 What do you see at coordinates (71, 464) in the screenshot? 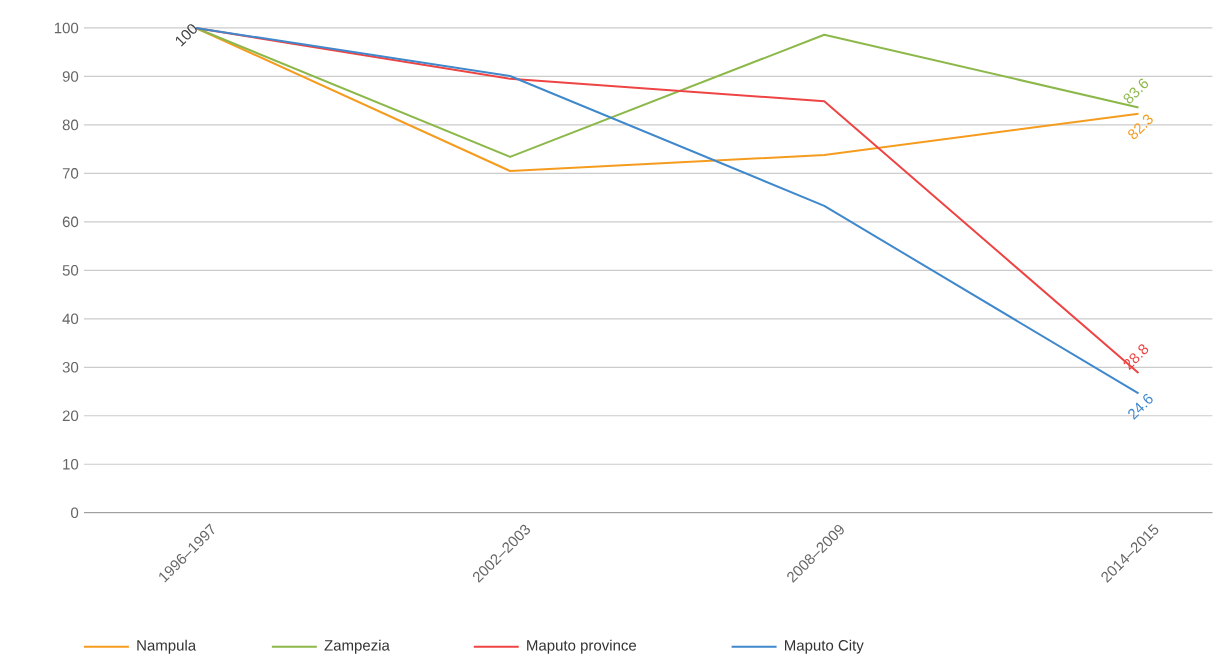
I see `y-tick-label: 10` at bounding box center [71, 464].